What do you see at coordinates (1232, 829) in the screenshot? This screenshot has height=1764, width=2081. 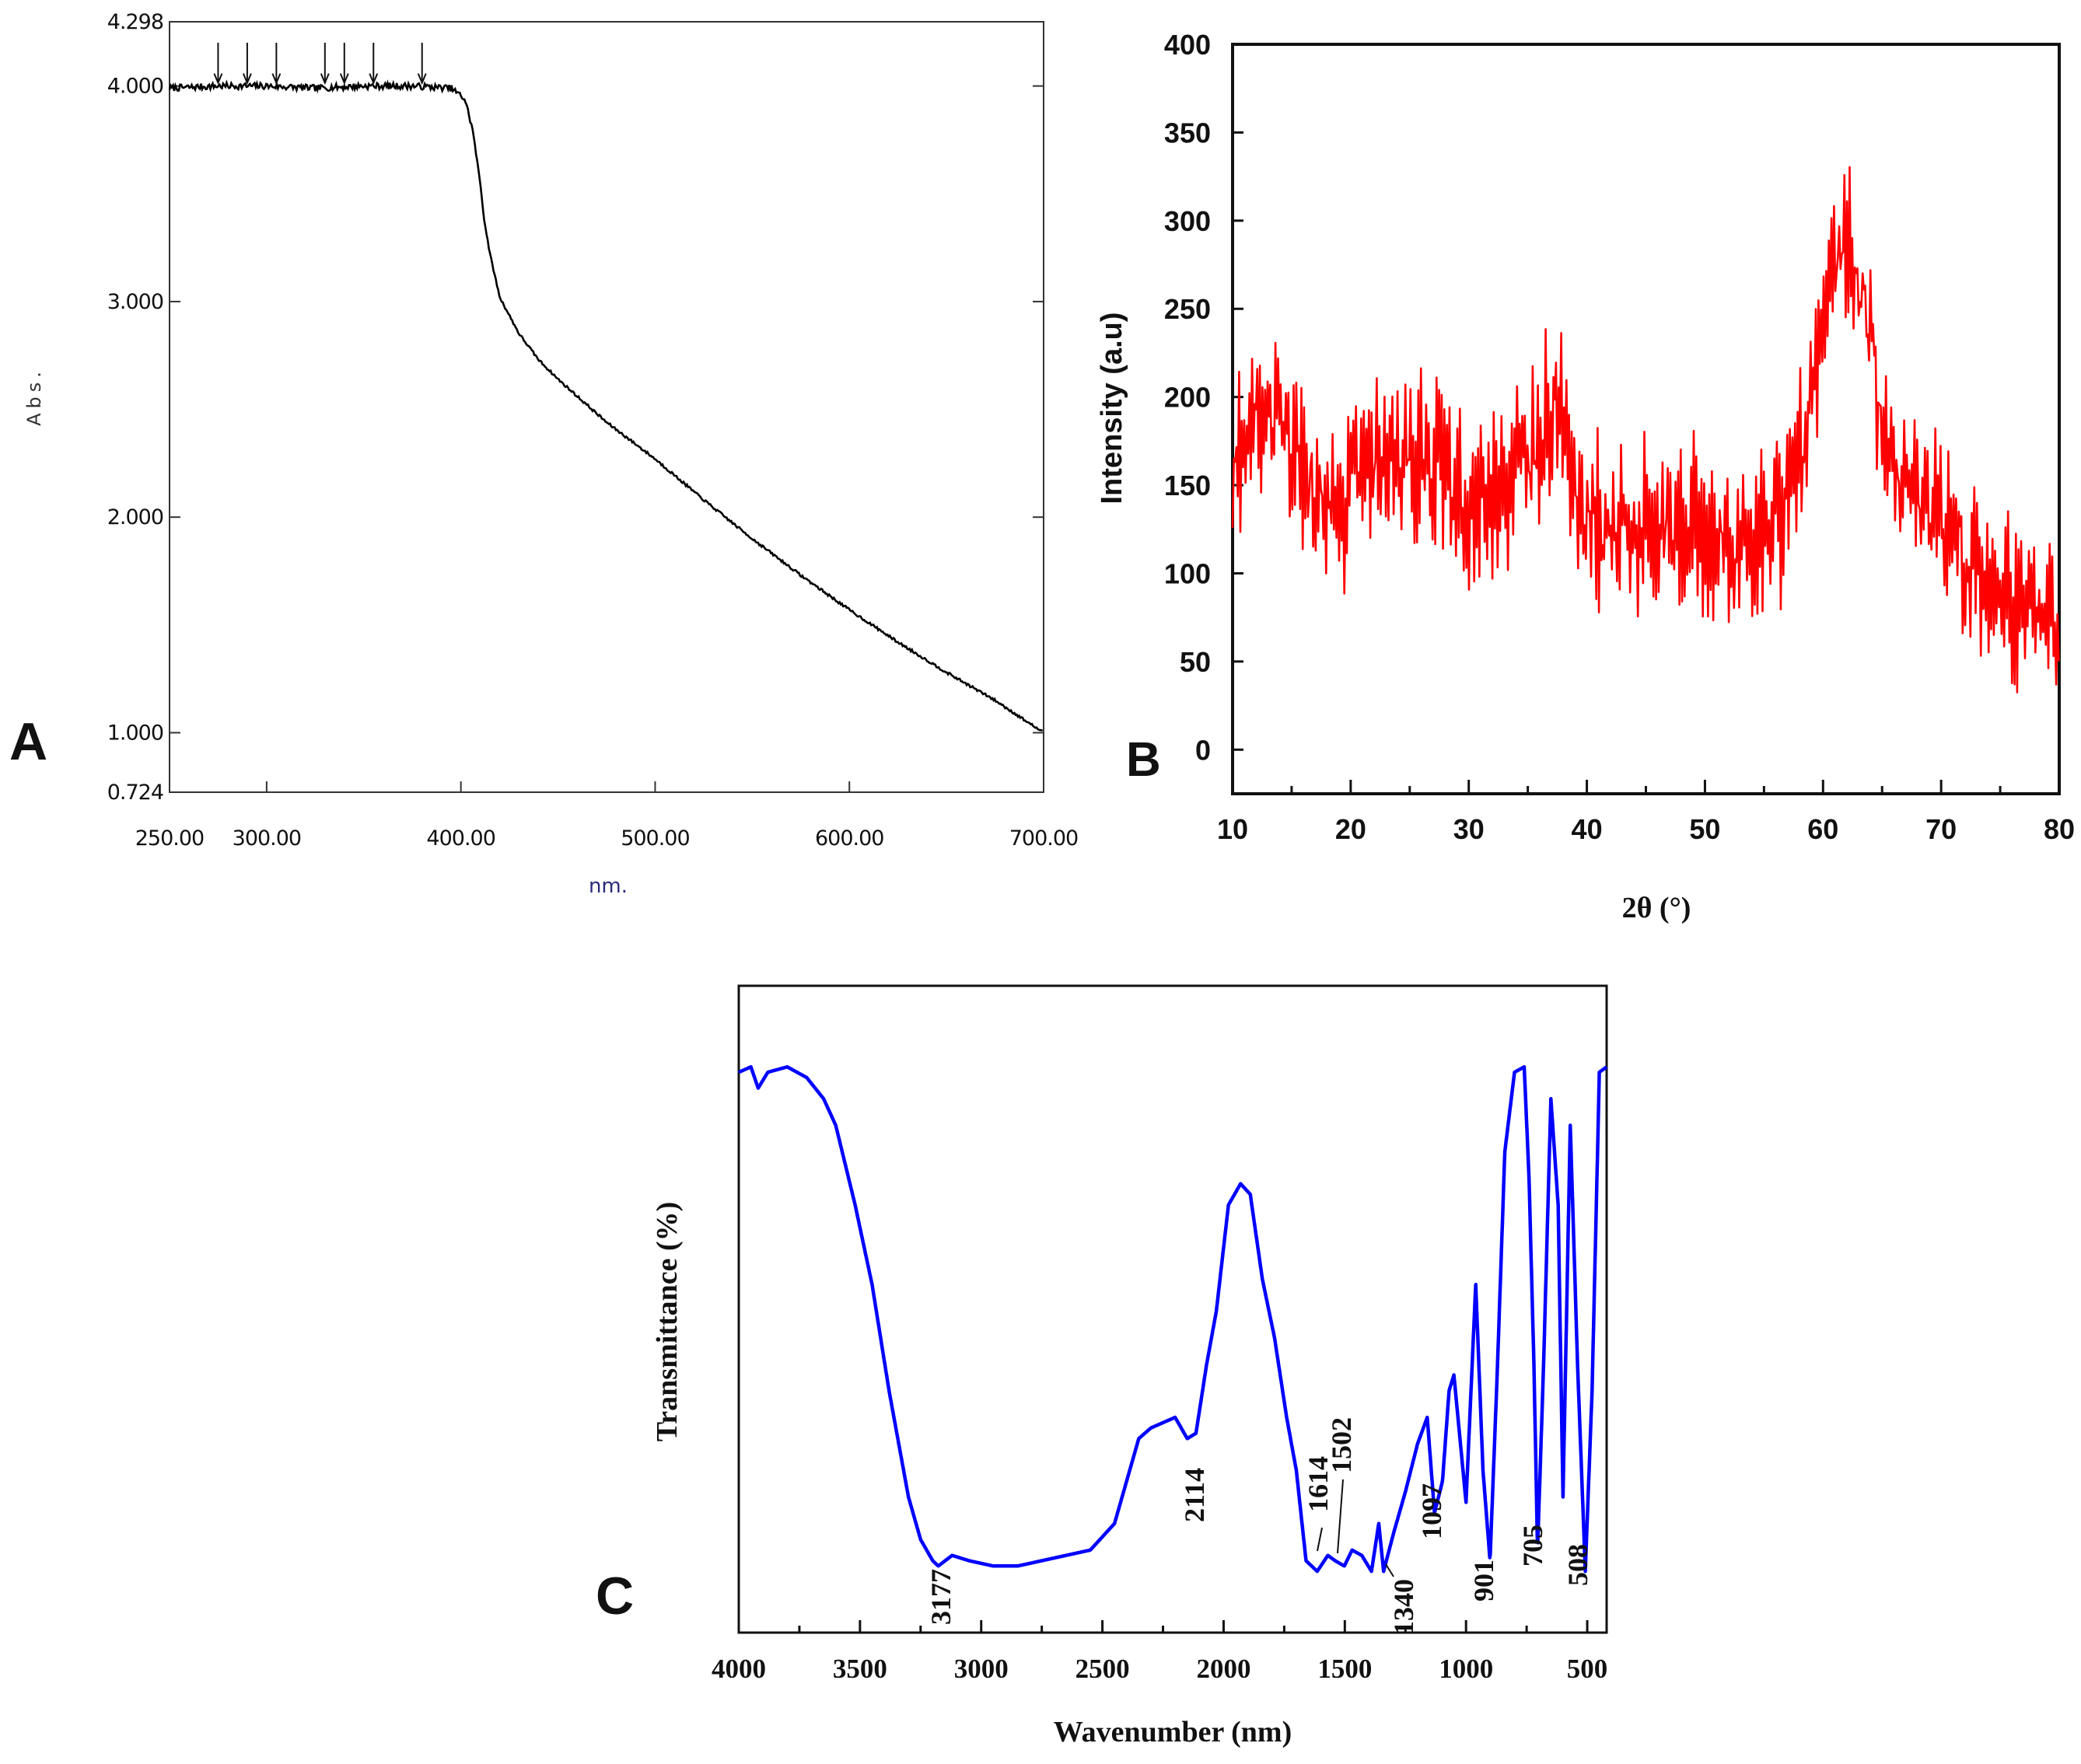 I see `panel-b-x-tick-label: 10` at bounding box center [1232, 829].